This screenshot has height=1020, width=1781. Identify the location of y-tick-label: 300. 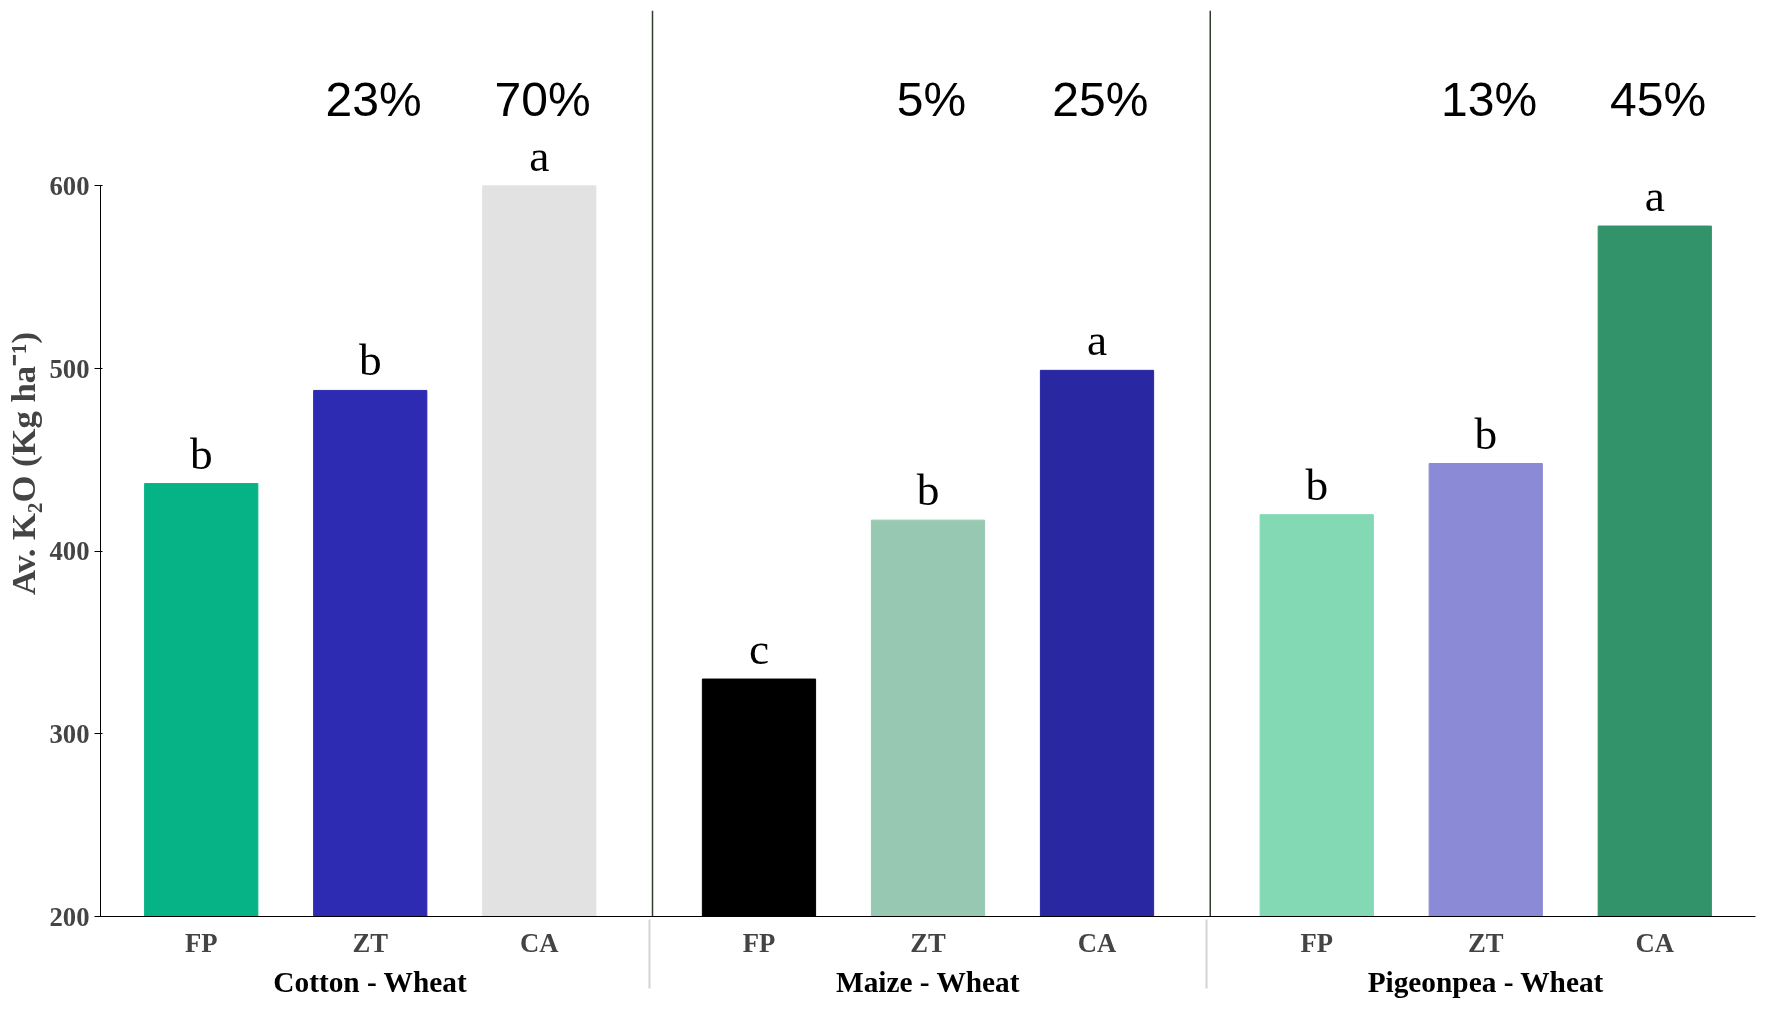
(69, 733).